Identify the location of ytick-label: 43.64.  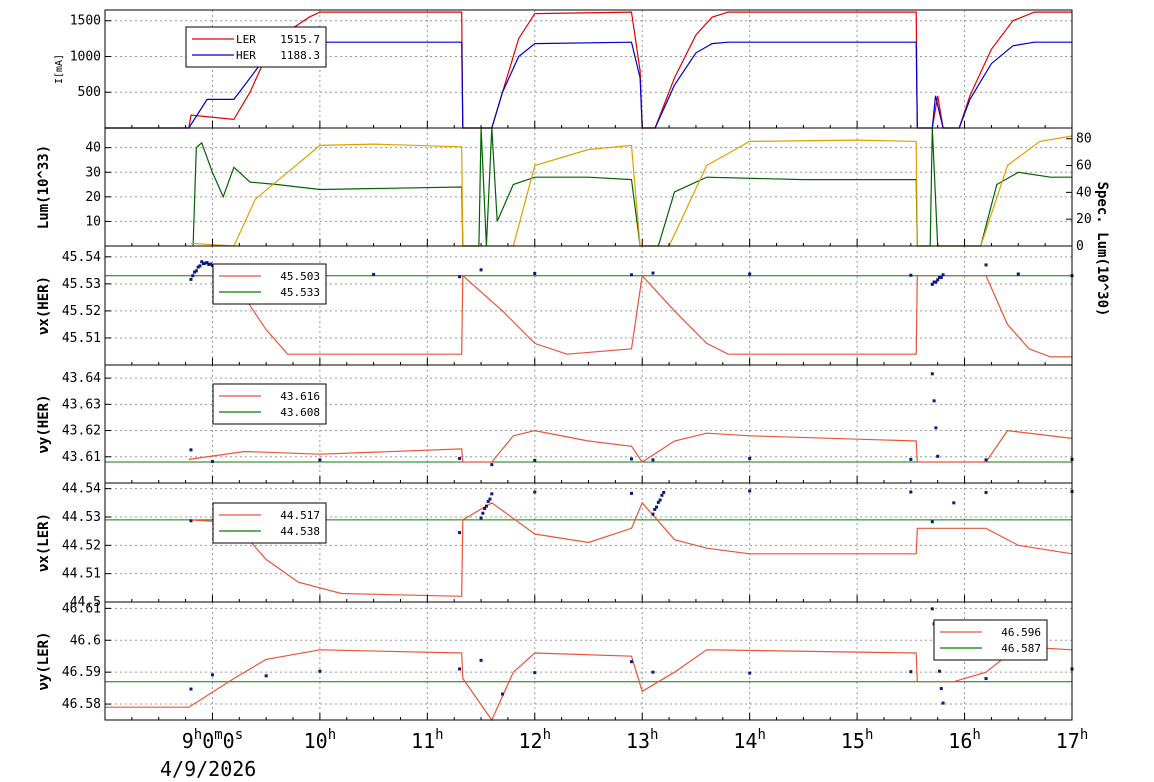
(81, 378).